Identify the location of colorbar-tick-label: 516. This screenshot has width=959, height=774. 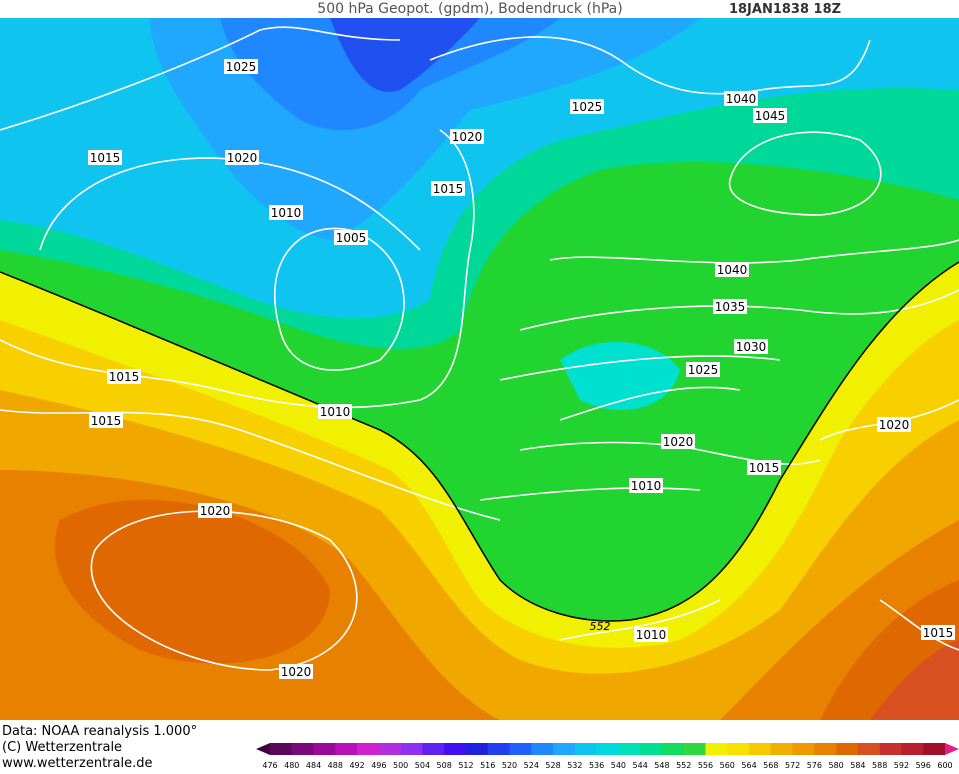
(487, 765).